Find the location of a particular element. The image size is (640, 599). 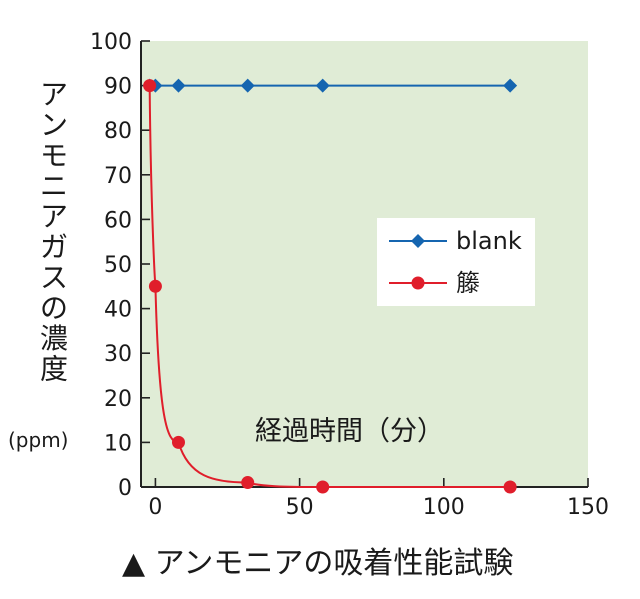

y-tick-label: 20 is located at coordinates (118, 399).